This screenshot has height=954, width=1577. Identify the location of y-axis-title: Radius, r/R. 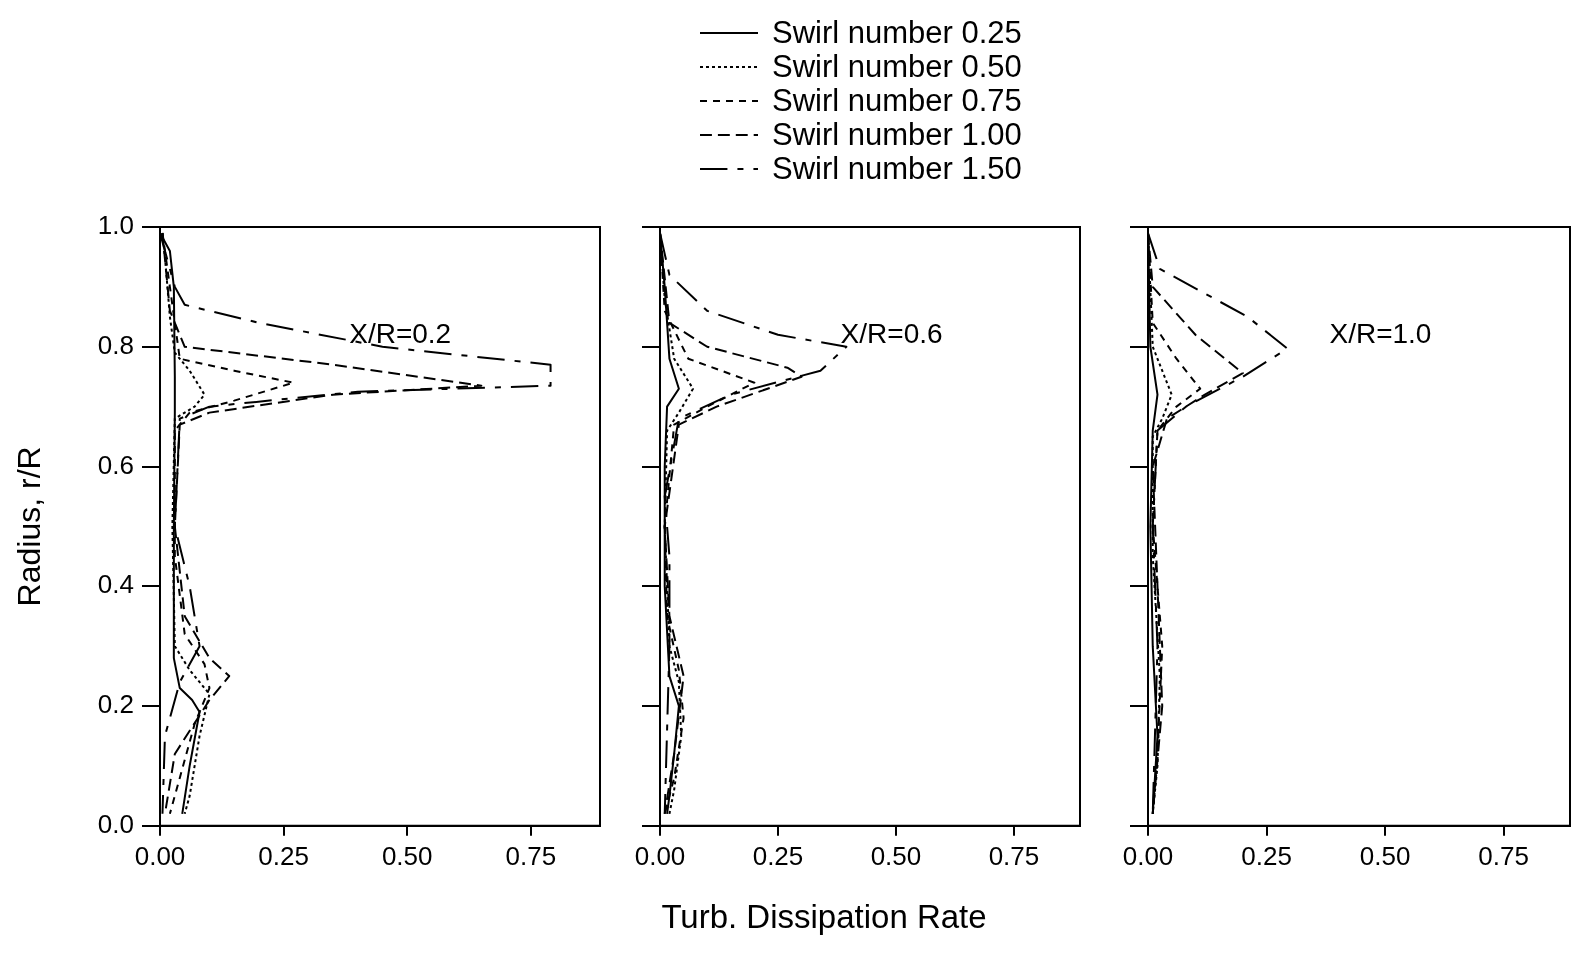
(29, 526).